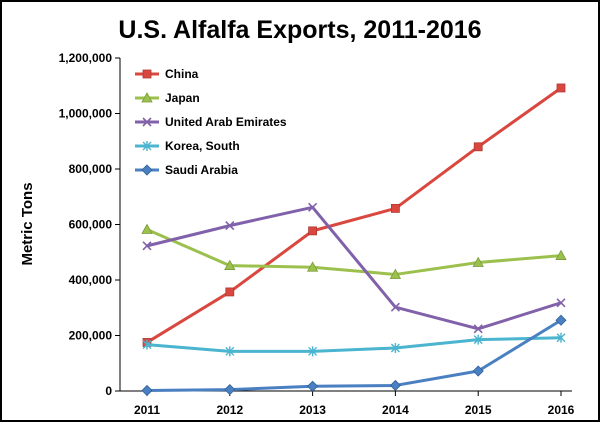 The image size is (600, 422). What do you see at coordinates (86, 114) in the screenshot?
I see `y-tick-label: 1,000,000` at bounding box center [86, 114].